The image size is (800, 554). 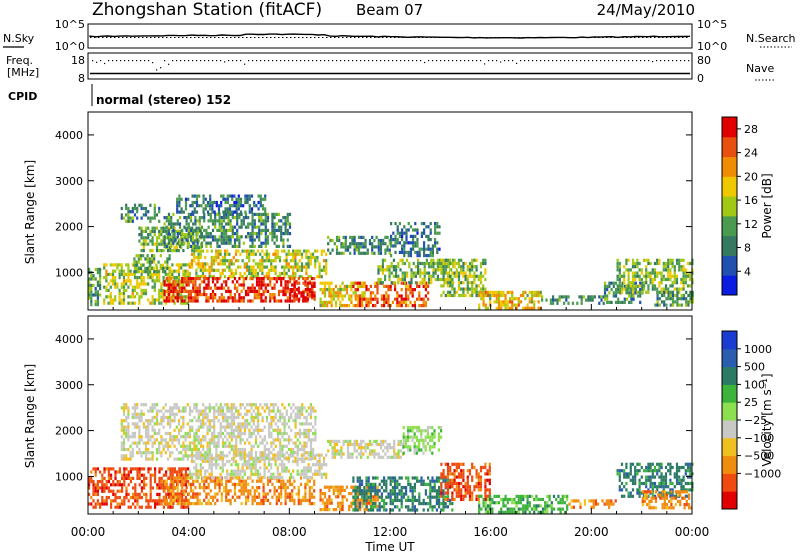 I want to click on power-colorbar-tick-label: 16, so click(x=751, y=200).